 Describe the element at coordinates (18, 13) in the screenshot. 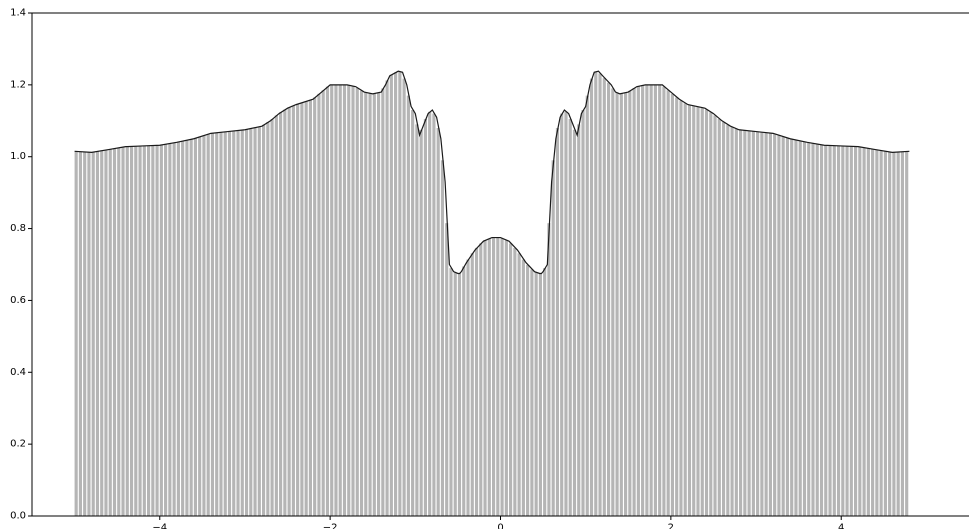

I see `y-tick-label: 1.4` at that location.